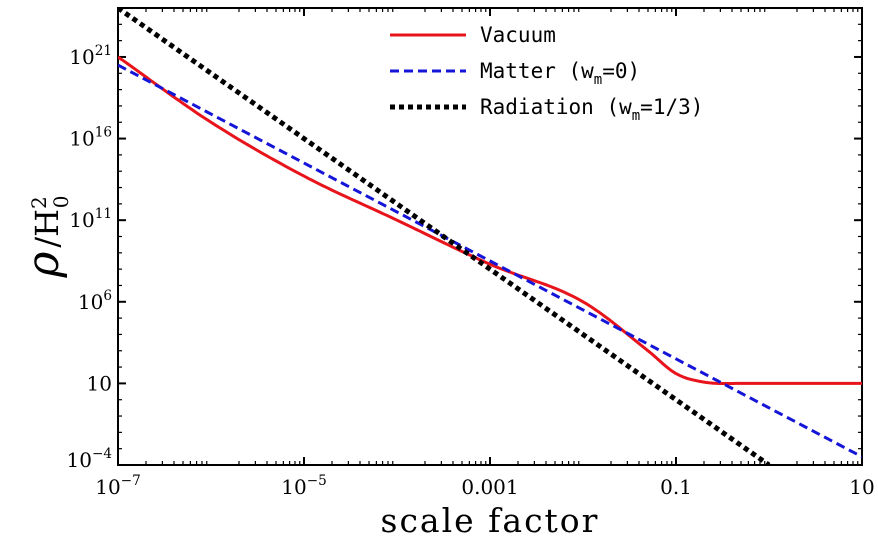 This screenshot has width=878, height=542. Describe the element at coordinates (99, 383) in the screenshot. I see `y-tick-label: 10` at that location.